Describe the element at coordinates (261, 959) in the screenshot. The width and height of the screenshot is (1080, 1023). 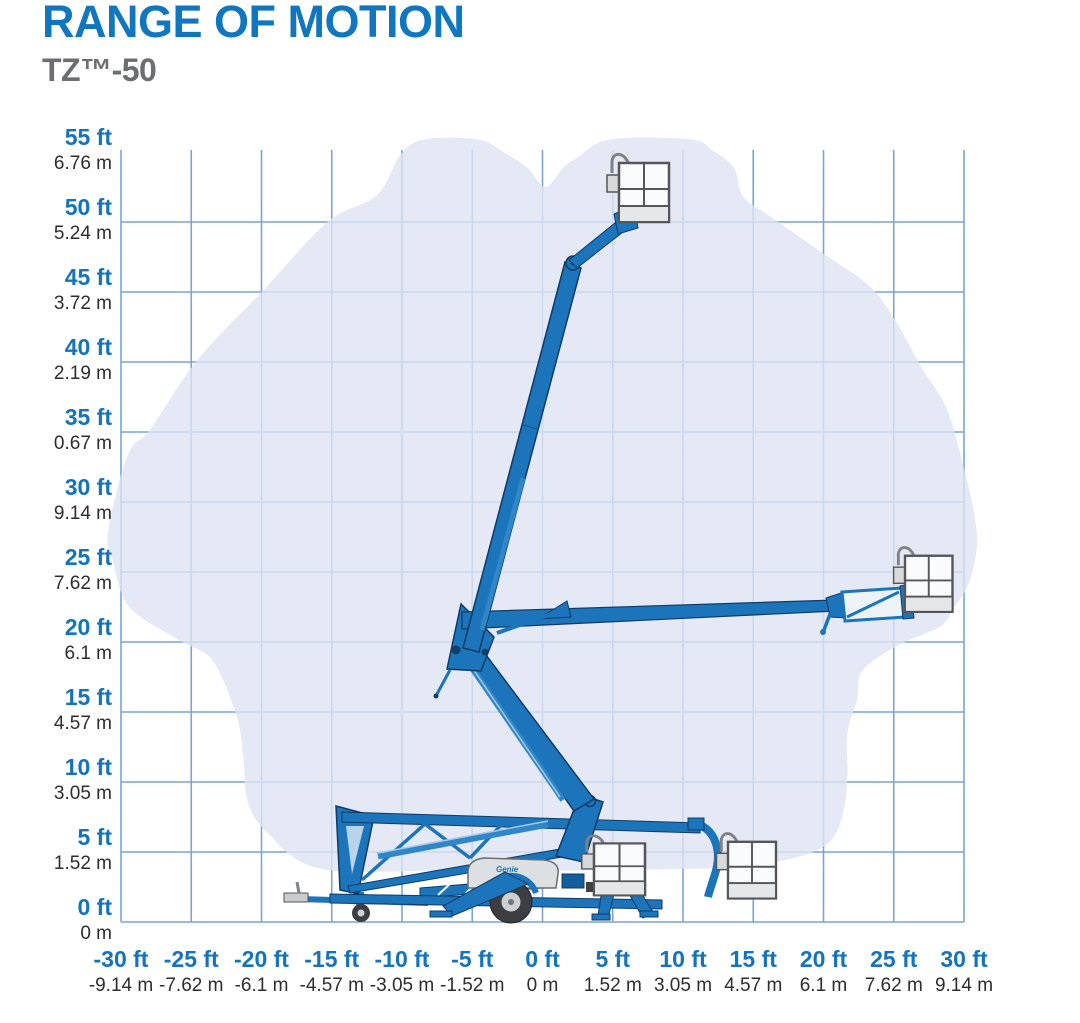
I see `x-tick-label-ft: -20 ft` at that location.